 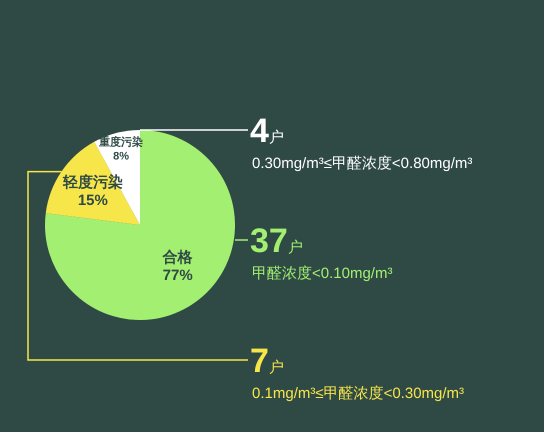 What do you see at coordinates (322, 273) in the screenshot?
I see `text: 甲醛浓度<0.10mg/m³` at bounding box center [322, 273].